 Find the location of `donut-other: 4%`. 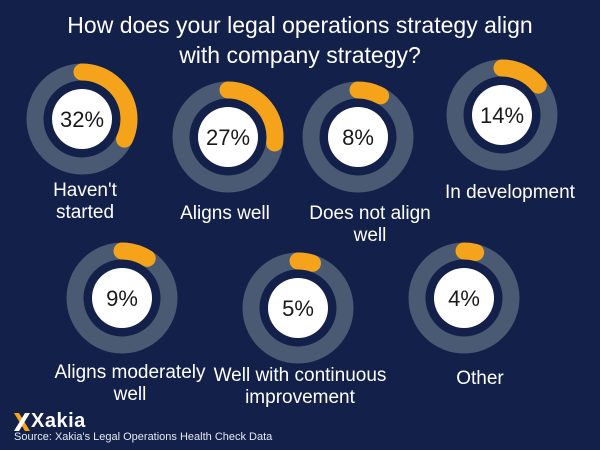

donut-other: 4% is located at coordinates (464, 298).